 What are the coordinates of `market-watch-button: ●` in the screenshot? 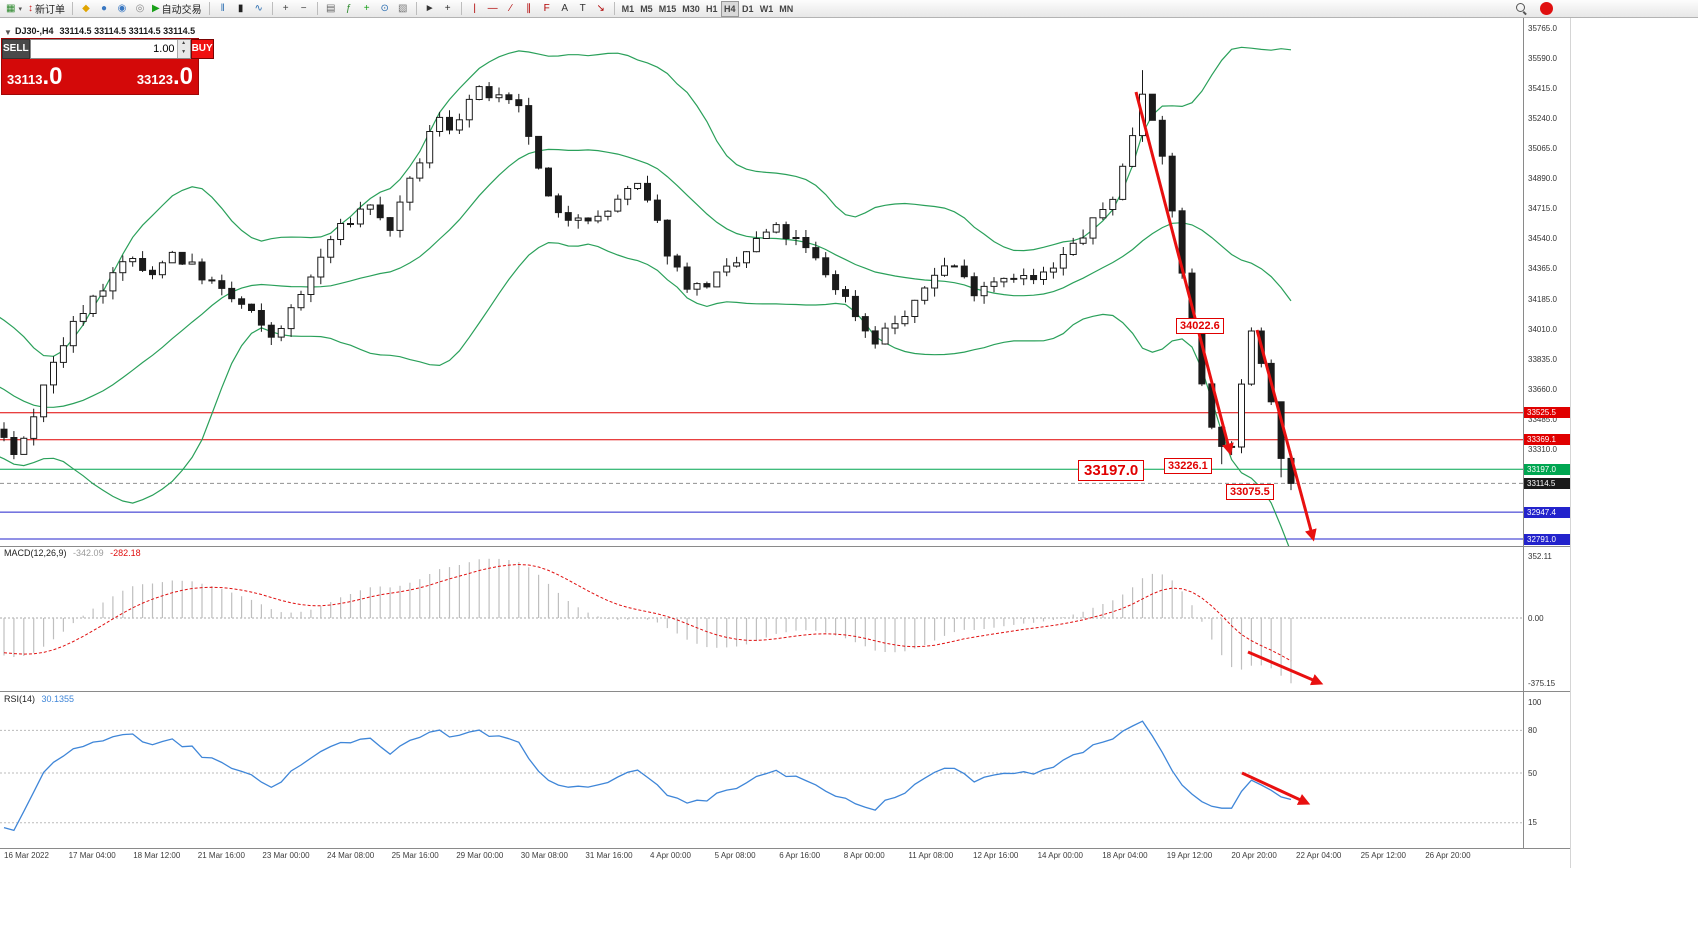 It's located at (104, 9).